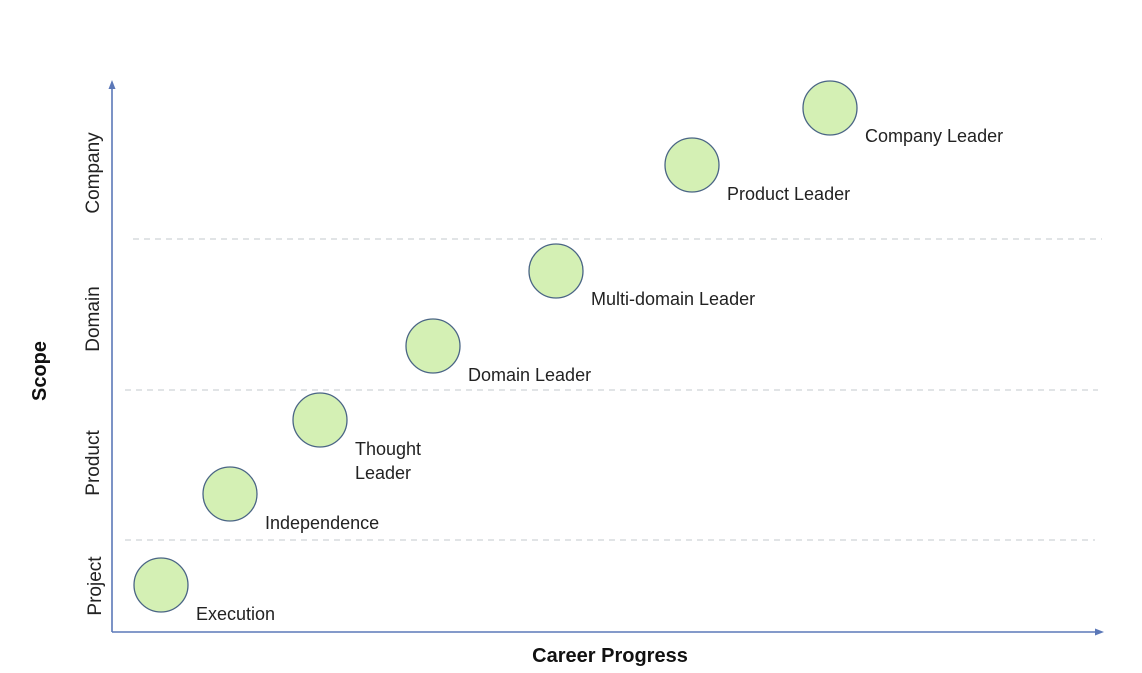 The image size is (1142, 673). I want to click on y-axis-title: Scope, so click(40, 371).